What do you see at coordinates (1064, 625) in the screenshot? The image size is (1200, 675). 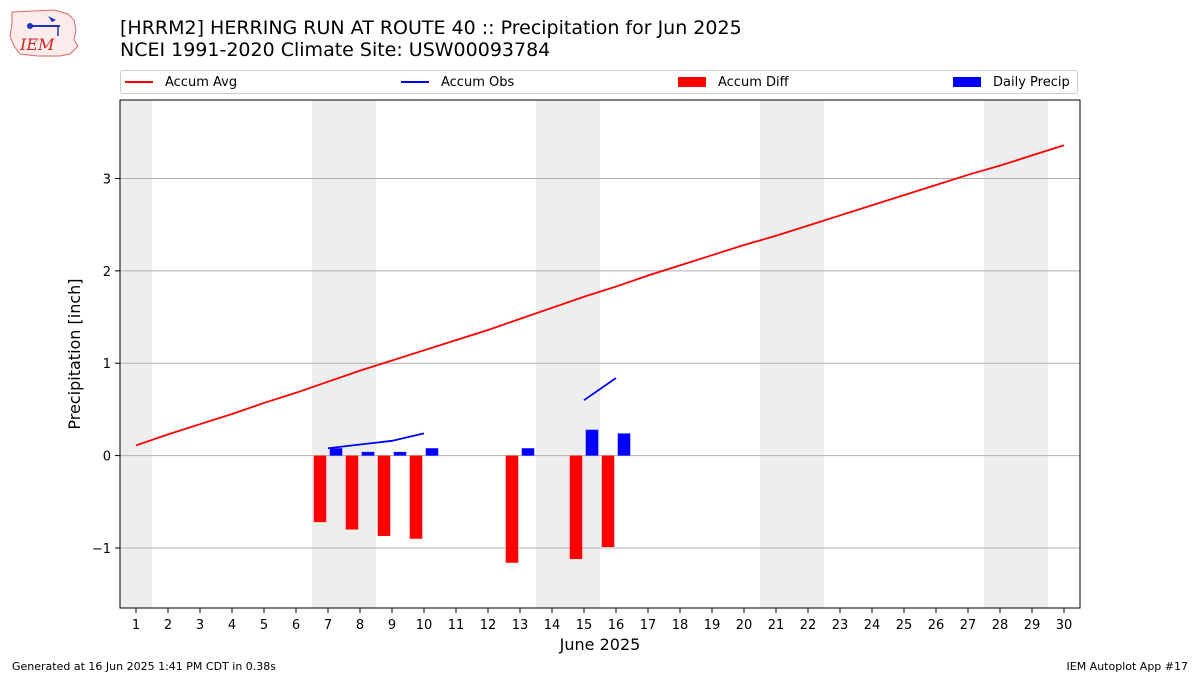 I see `x-tick-label-30: 30` at bounding box center [1064, 625].